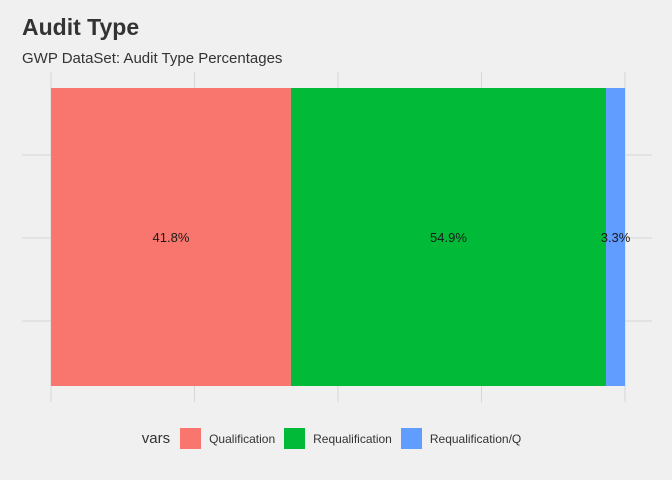 Image resolution: width=672 pixels, height=480 pixels. I want to click on legend-item-requalification-q: Requalification/Q, so click(461, 438).